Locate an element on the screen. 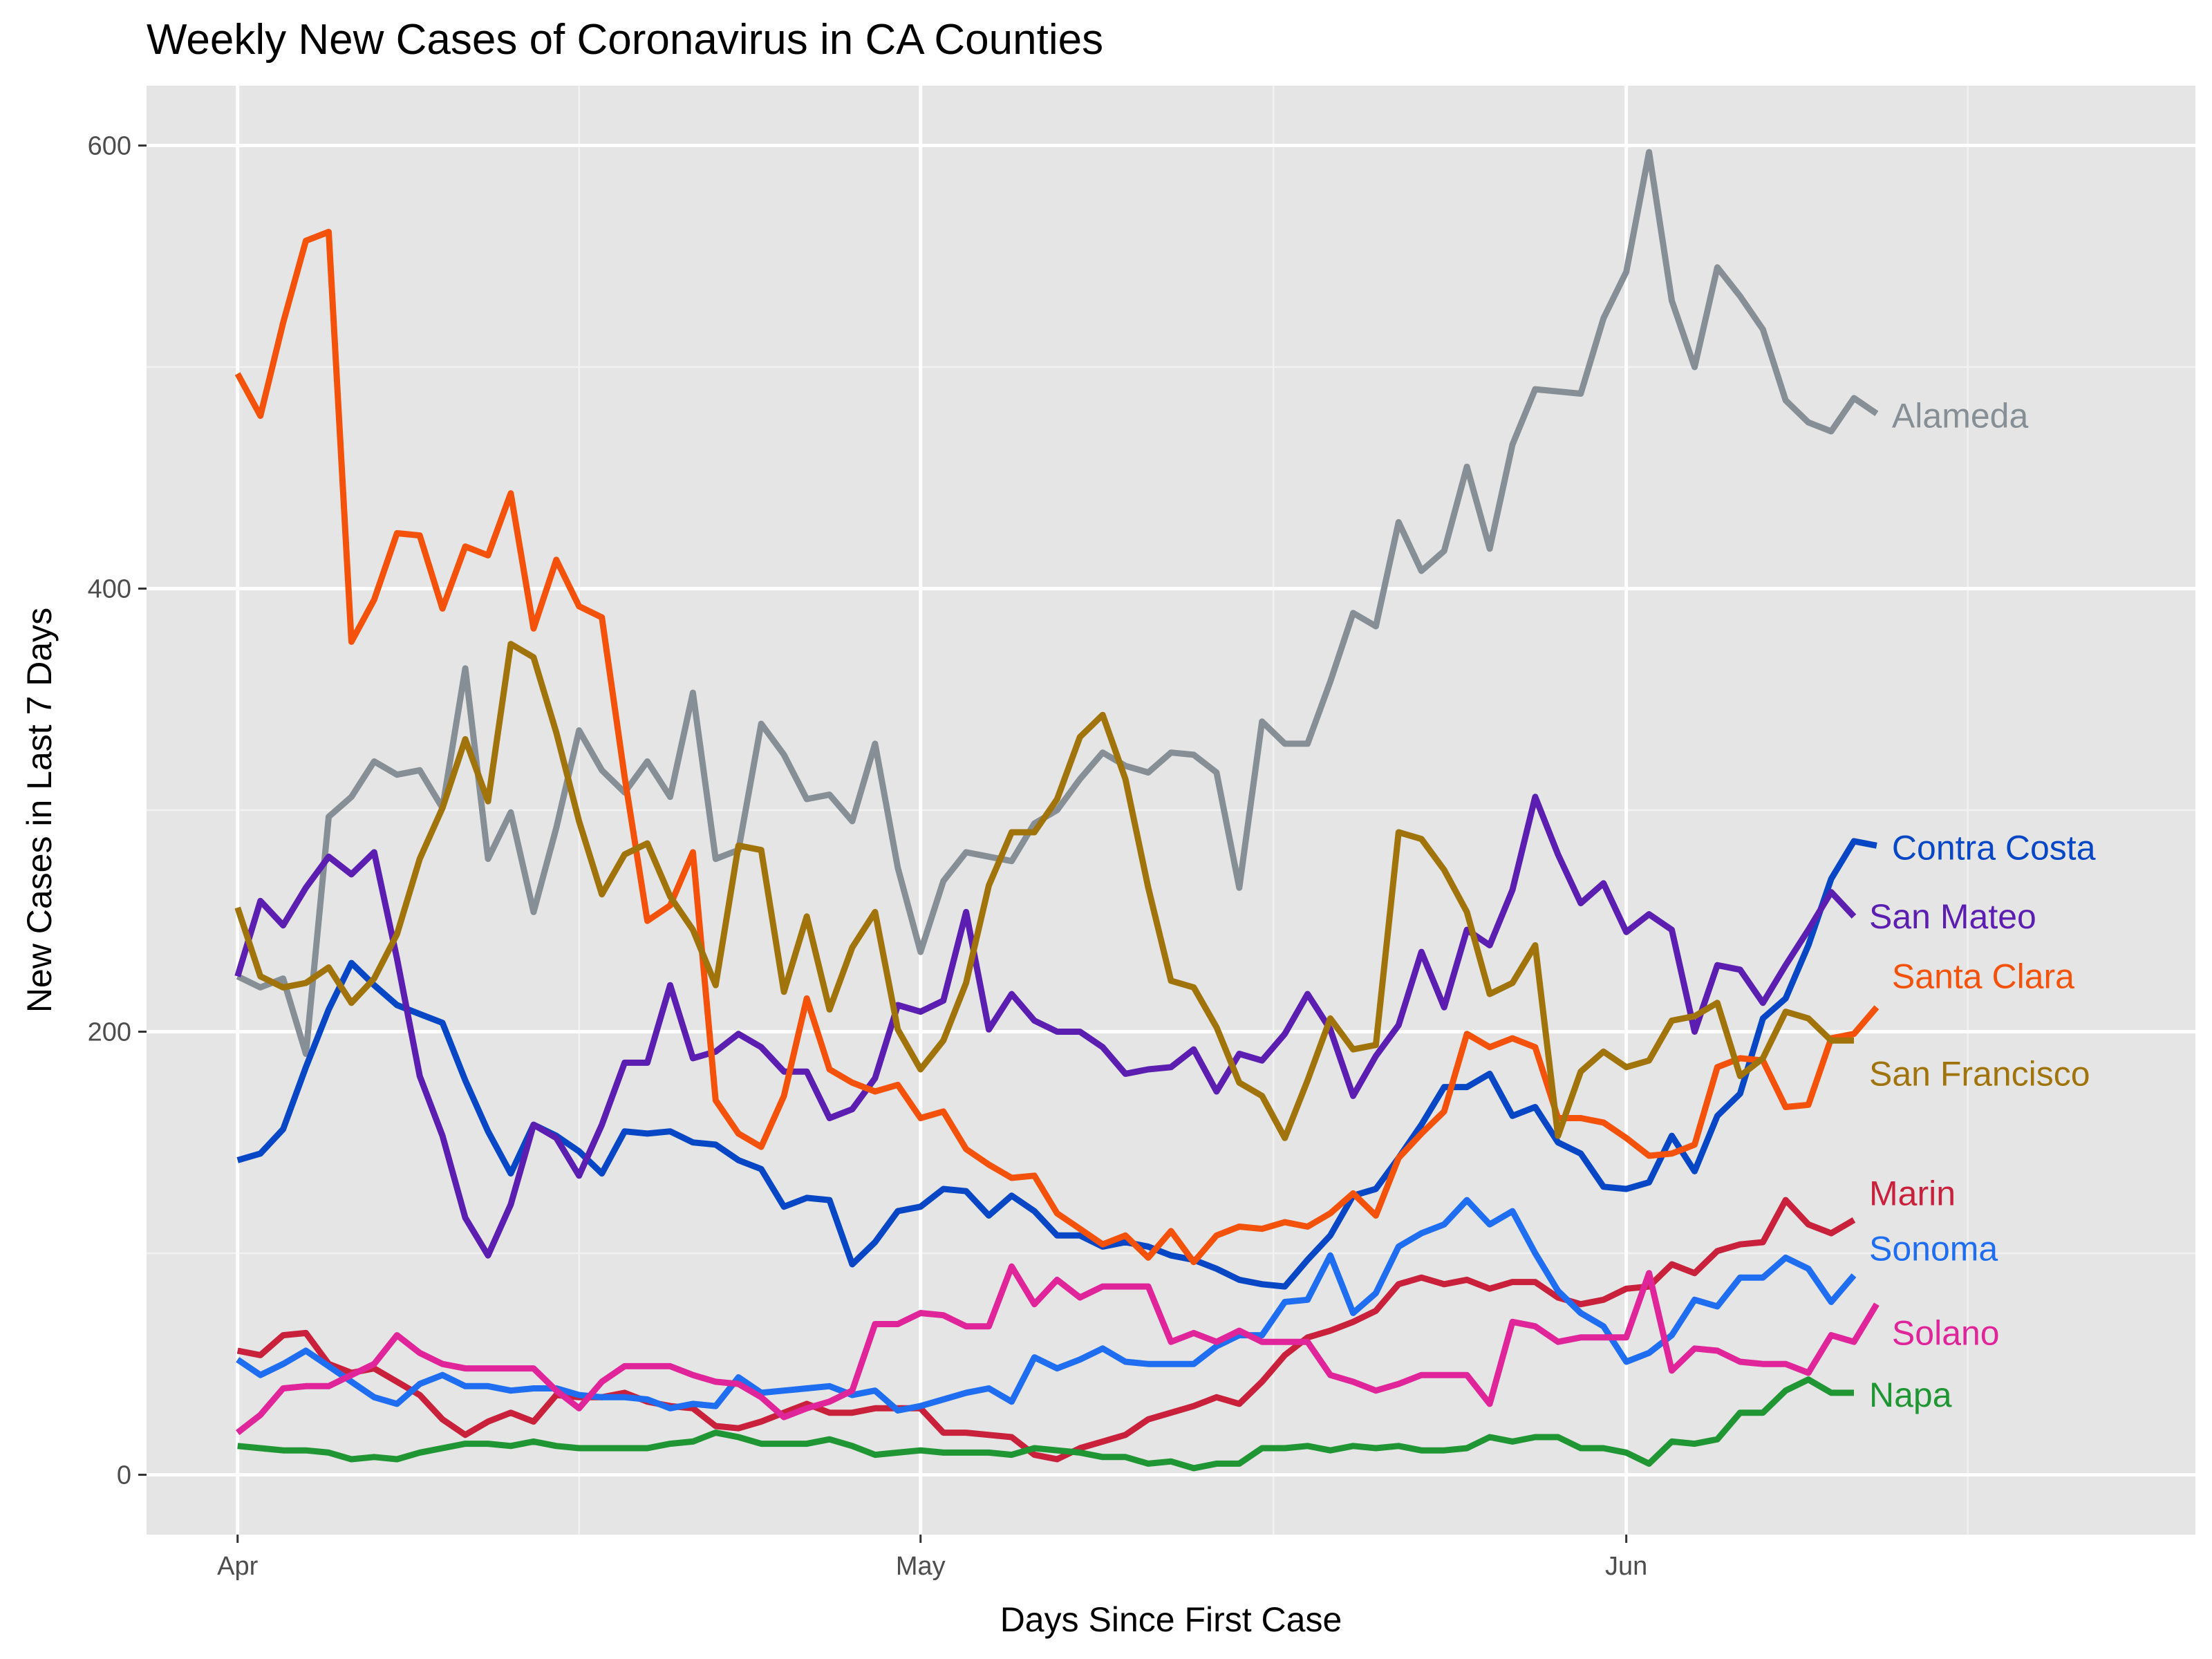  x-axis: Apr May Jun is located at coordinates (932, 1558).